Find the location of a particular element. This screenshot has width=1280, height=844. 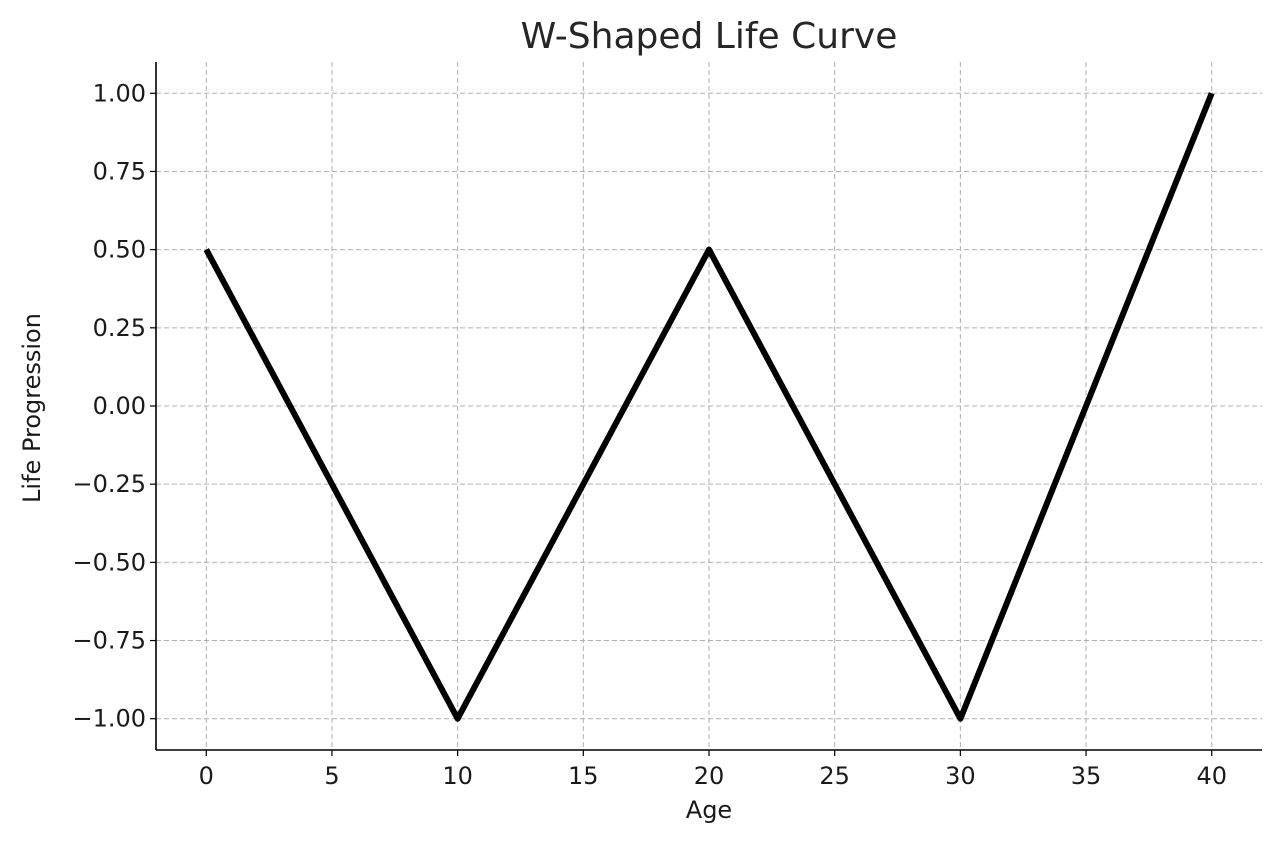

x-tick-label: 20 is located at coordinates (709, 776).